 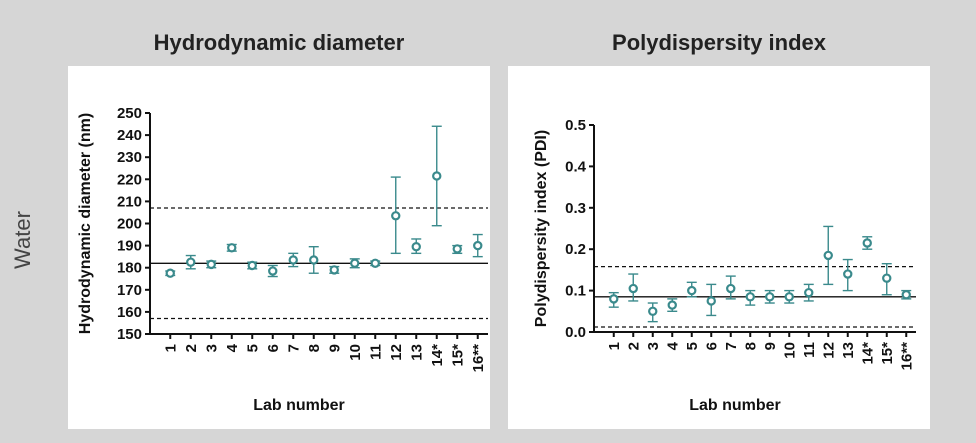 What do you see at coordinates (85, 223) in the screenshot?
I see `y-axis-label: Hydrodynamic diameter (nm)` at bounding box center [85, 223].